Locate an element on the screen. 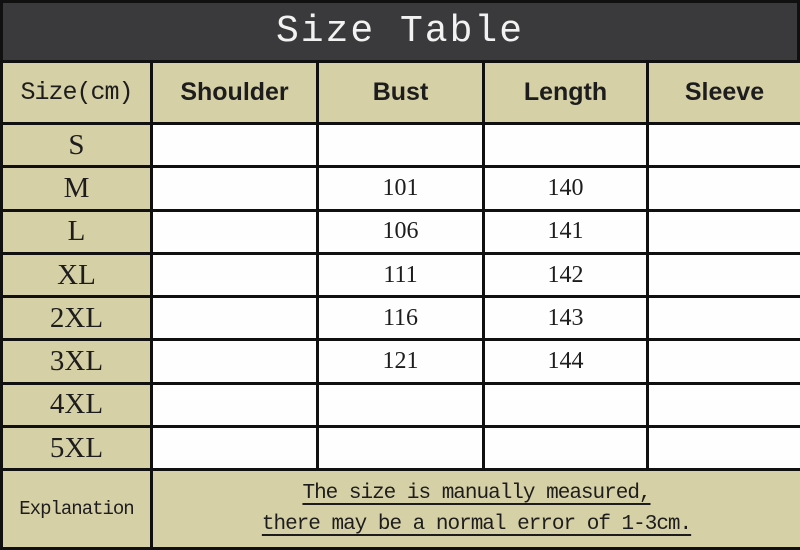 This screenshot has height=550, width=800. size-label: S is located at coordinates (76, 145).